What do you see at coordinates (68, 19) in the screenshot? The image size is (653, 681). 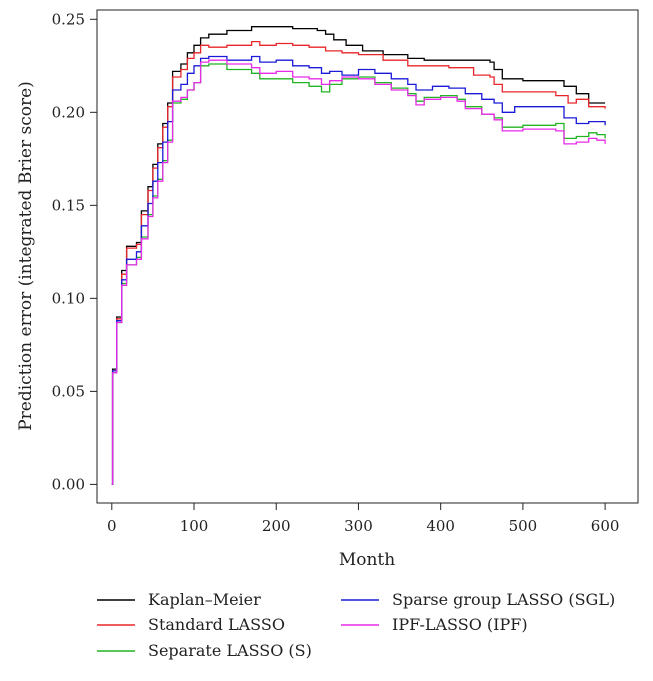 I see `y-tick-label: 0.25` at bounding box center [68, 19].